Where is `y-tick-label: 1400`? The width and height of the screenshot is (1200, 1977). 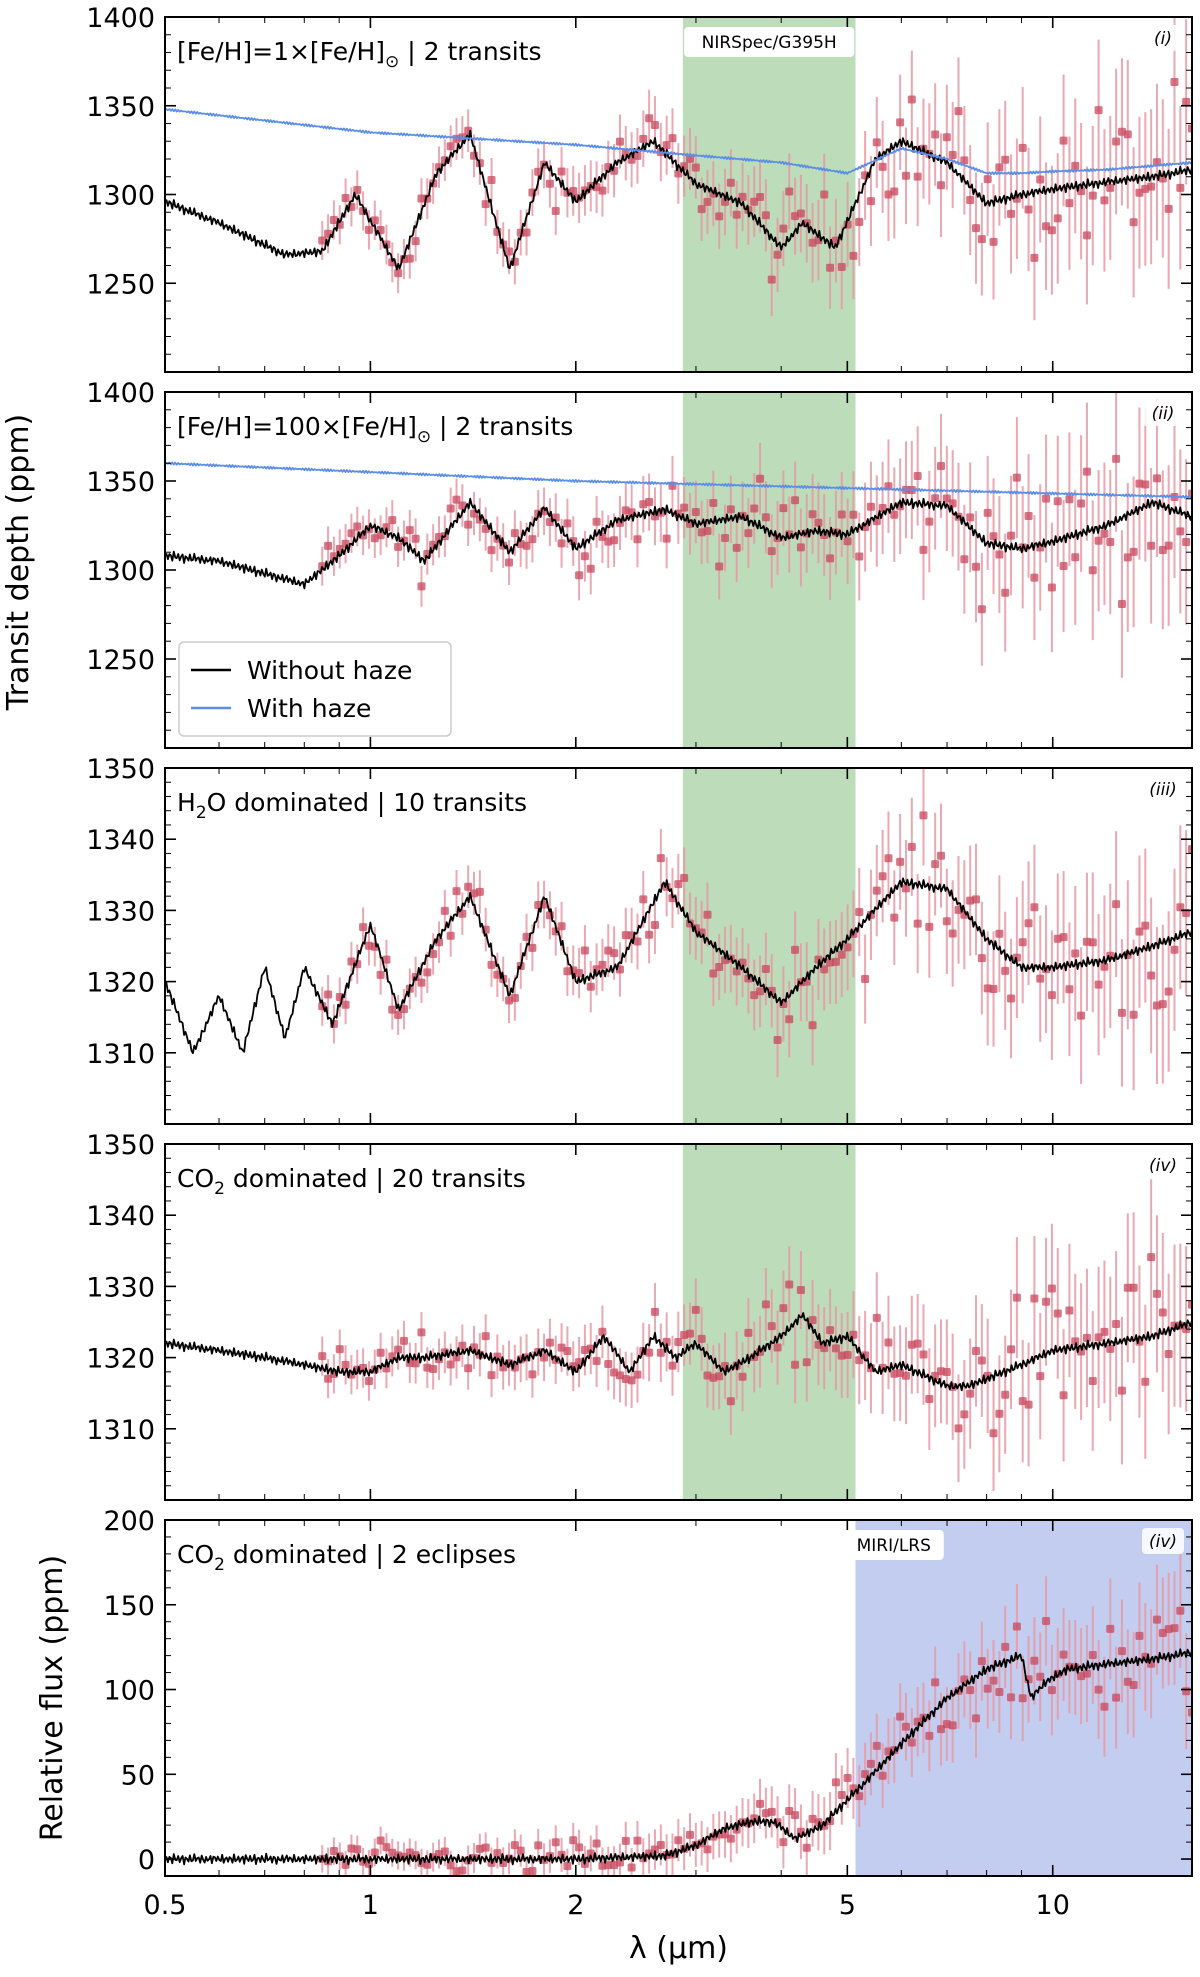 y-tick-label: 1400 is located at coordinates (120, 393).